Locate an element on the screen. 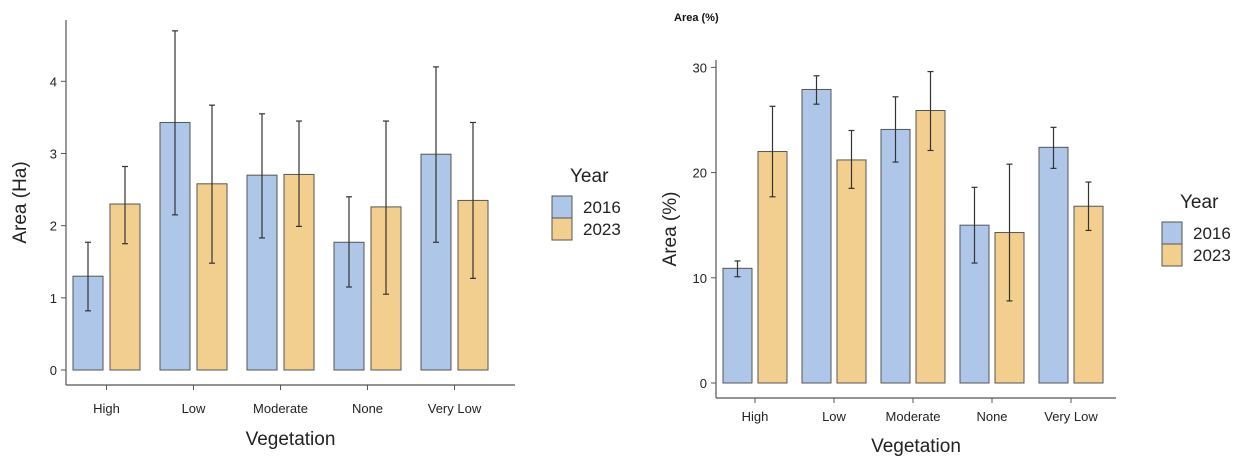  y-axis-title: Area (%) is located at coordinates (670, 229).